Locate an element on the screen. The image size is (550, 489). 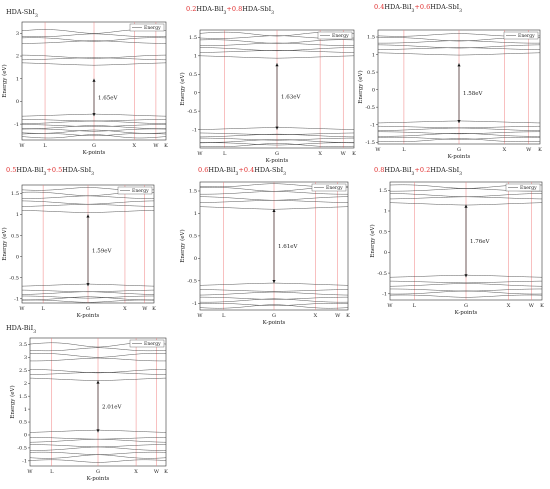
title-coefficient: +0.6 is located at coordinates (422, 7).